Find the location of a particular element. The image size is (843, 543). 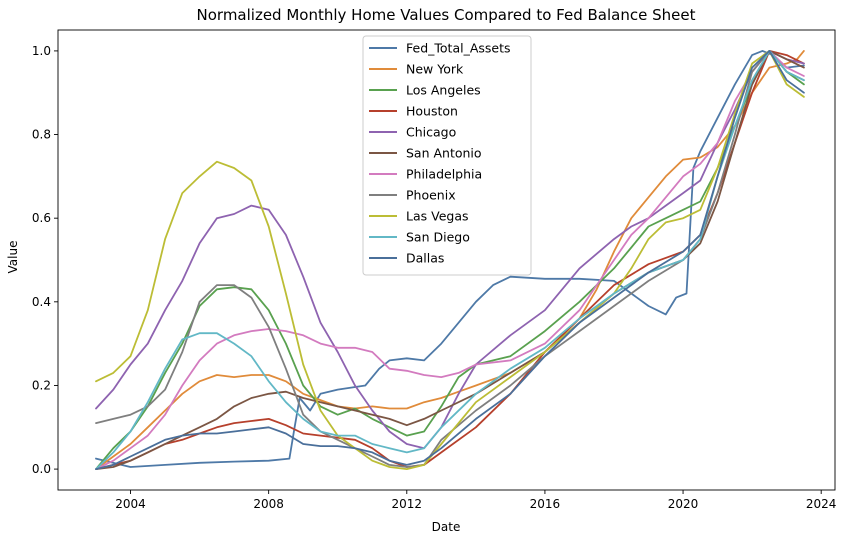

legend-label-dallas: Dallas is located at coordinates (425, 258).